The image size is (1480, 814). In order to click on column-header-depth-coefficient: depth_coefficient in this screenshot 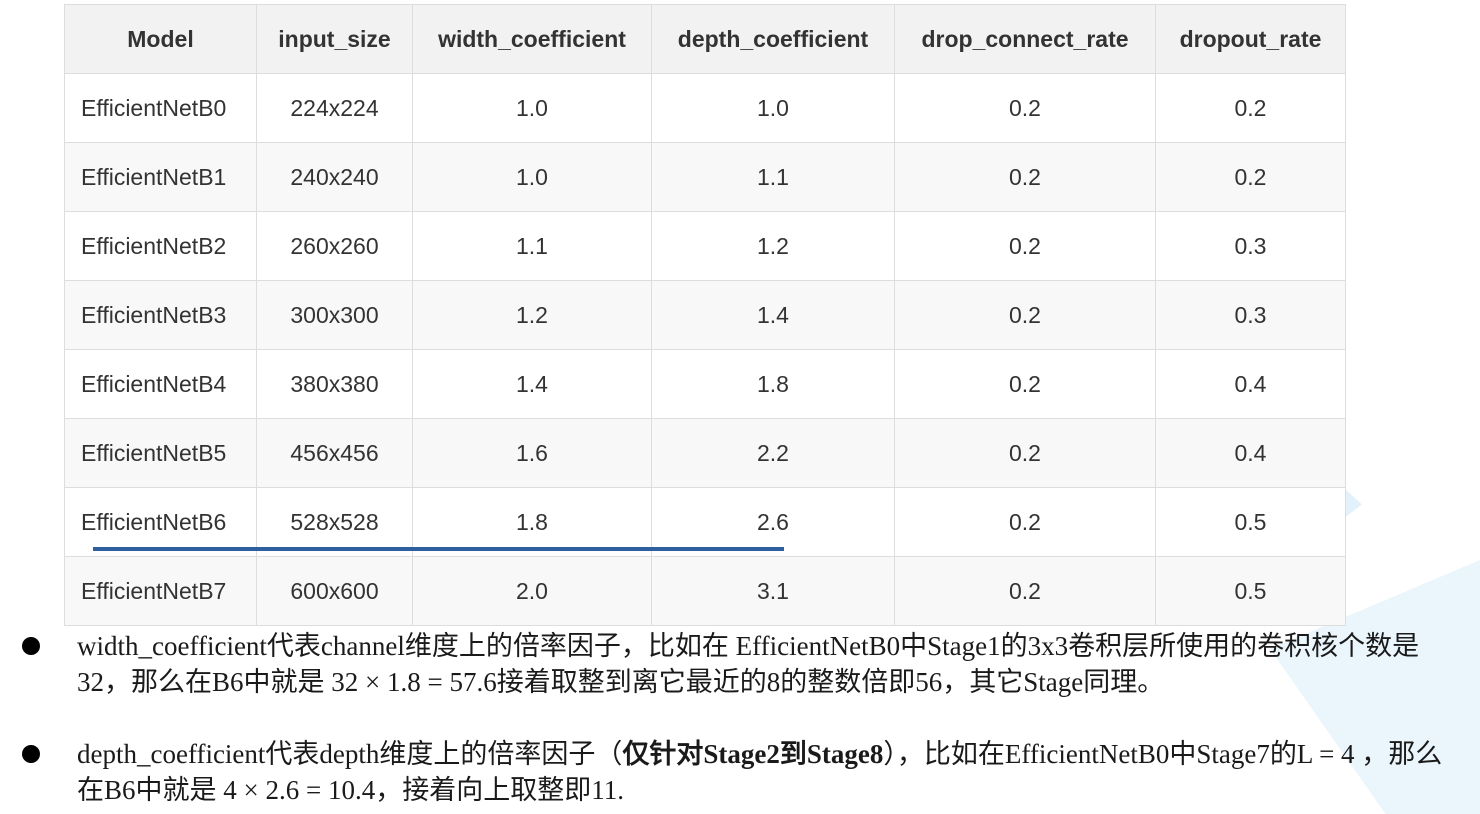, I will do `click(773, 39)`.